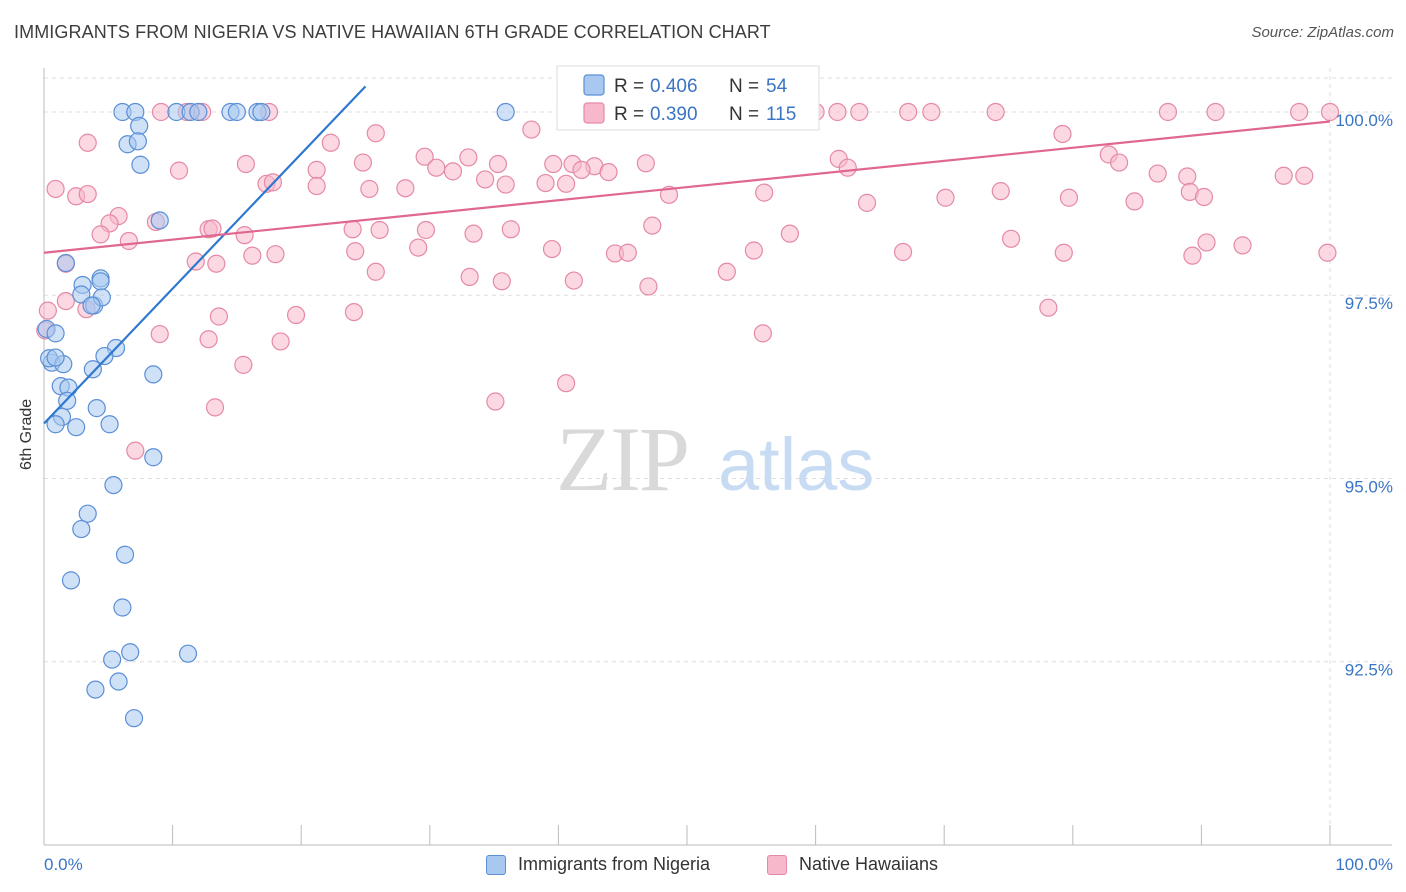 The width and height of the screenshot is (1406, 892). I want to click on legend-item-hawaiians: Native Hawaiians, so click(852, 864).